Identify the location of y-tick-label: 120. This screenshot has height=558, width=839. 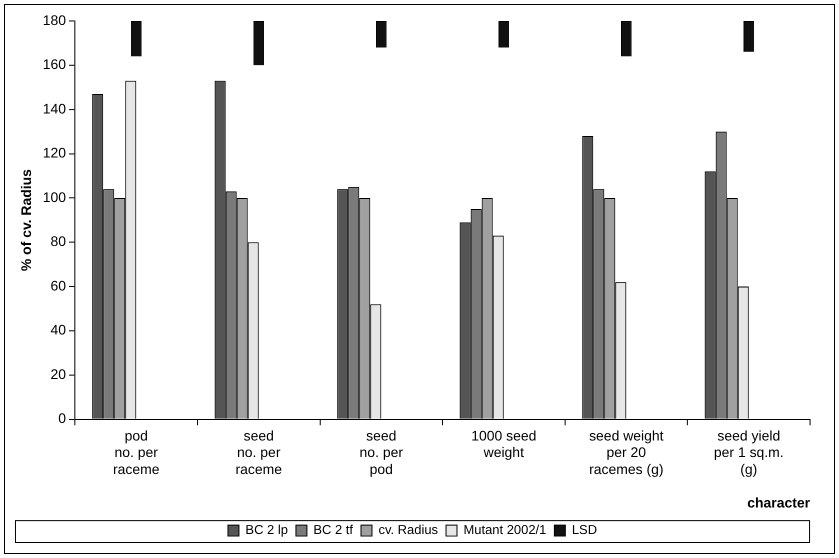
(54, 152).